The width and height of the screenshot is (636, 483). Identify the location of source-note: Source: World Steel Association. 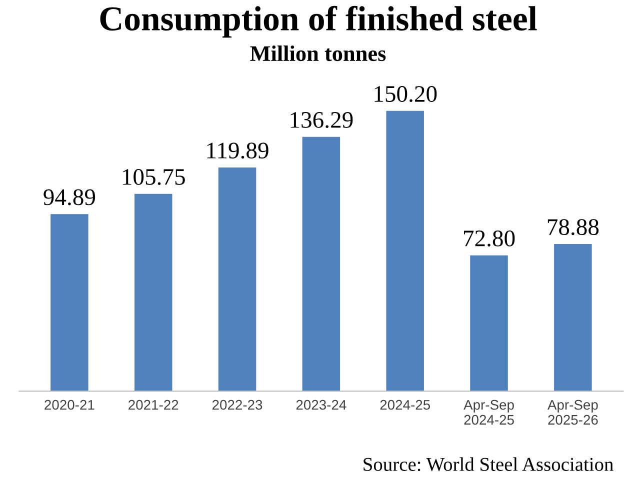
(489, 464).